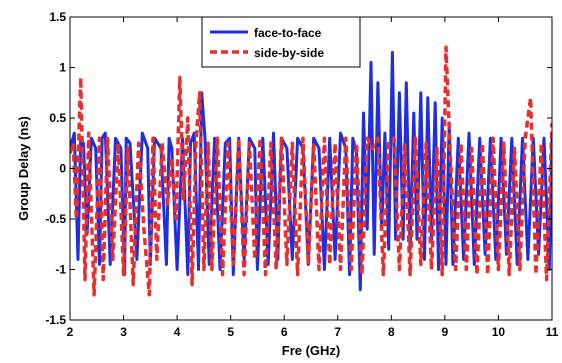 Image resolution: width=562 pixels, height=363 pixels. Describe the element at coordinates (55, 219) in the screenshot. I see `y-tick-label: -0.5` at that location.